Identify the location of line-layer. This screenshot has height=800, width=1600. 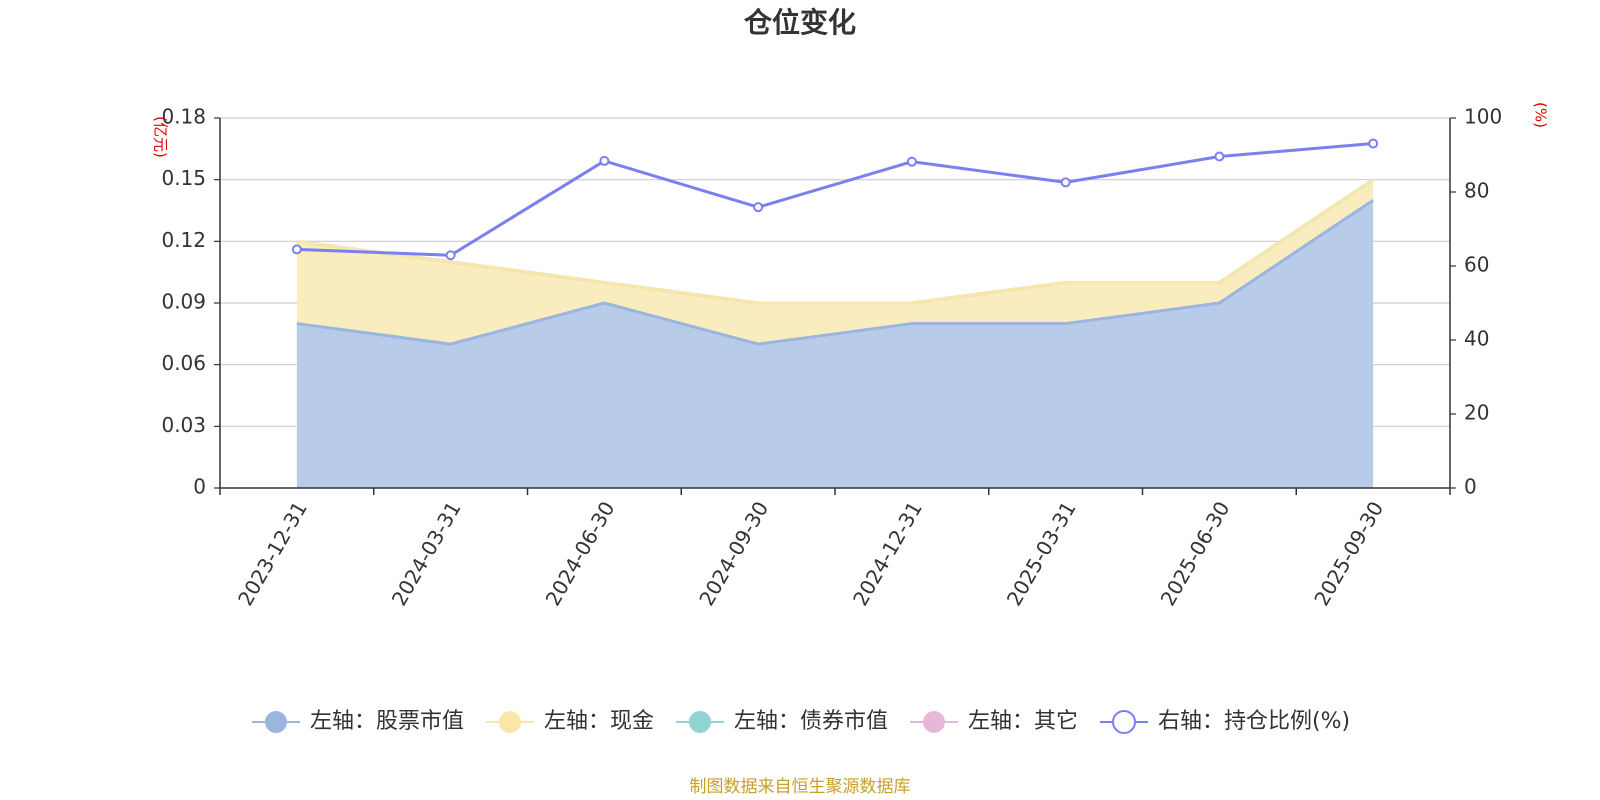
(835, 199).